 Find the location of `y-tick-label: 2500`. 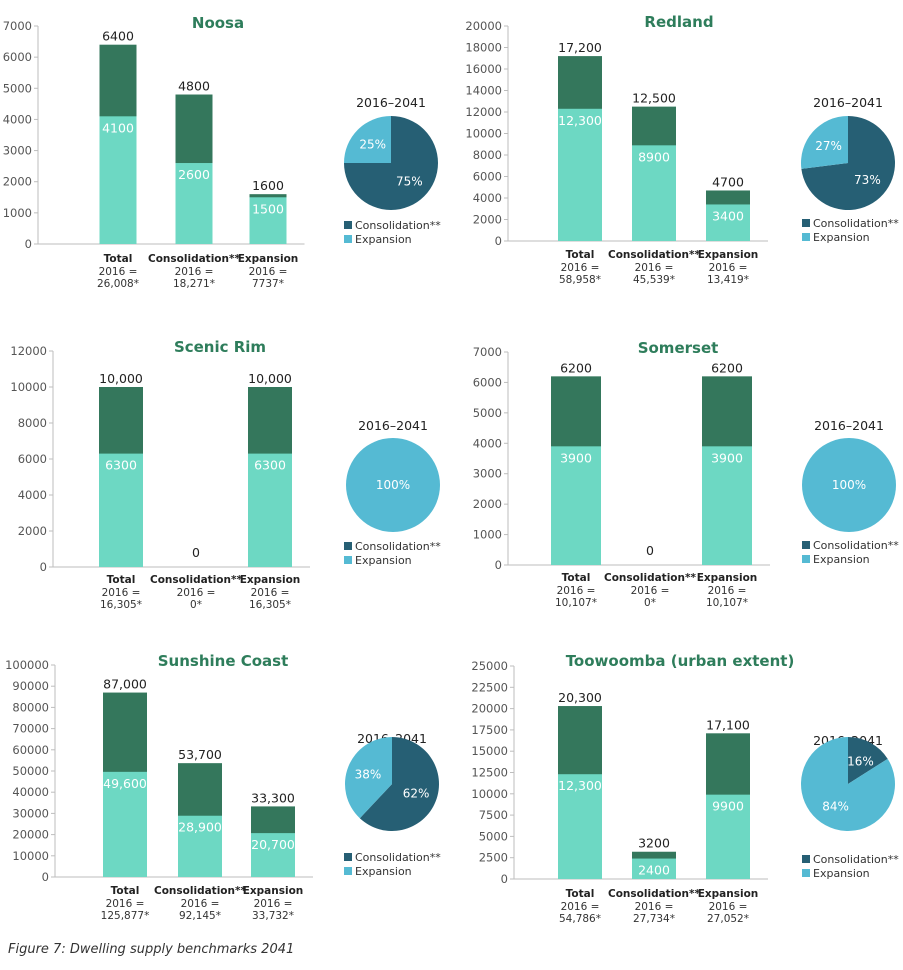

y-tick-label: 2500 is located at coordinates (493, 858).